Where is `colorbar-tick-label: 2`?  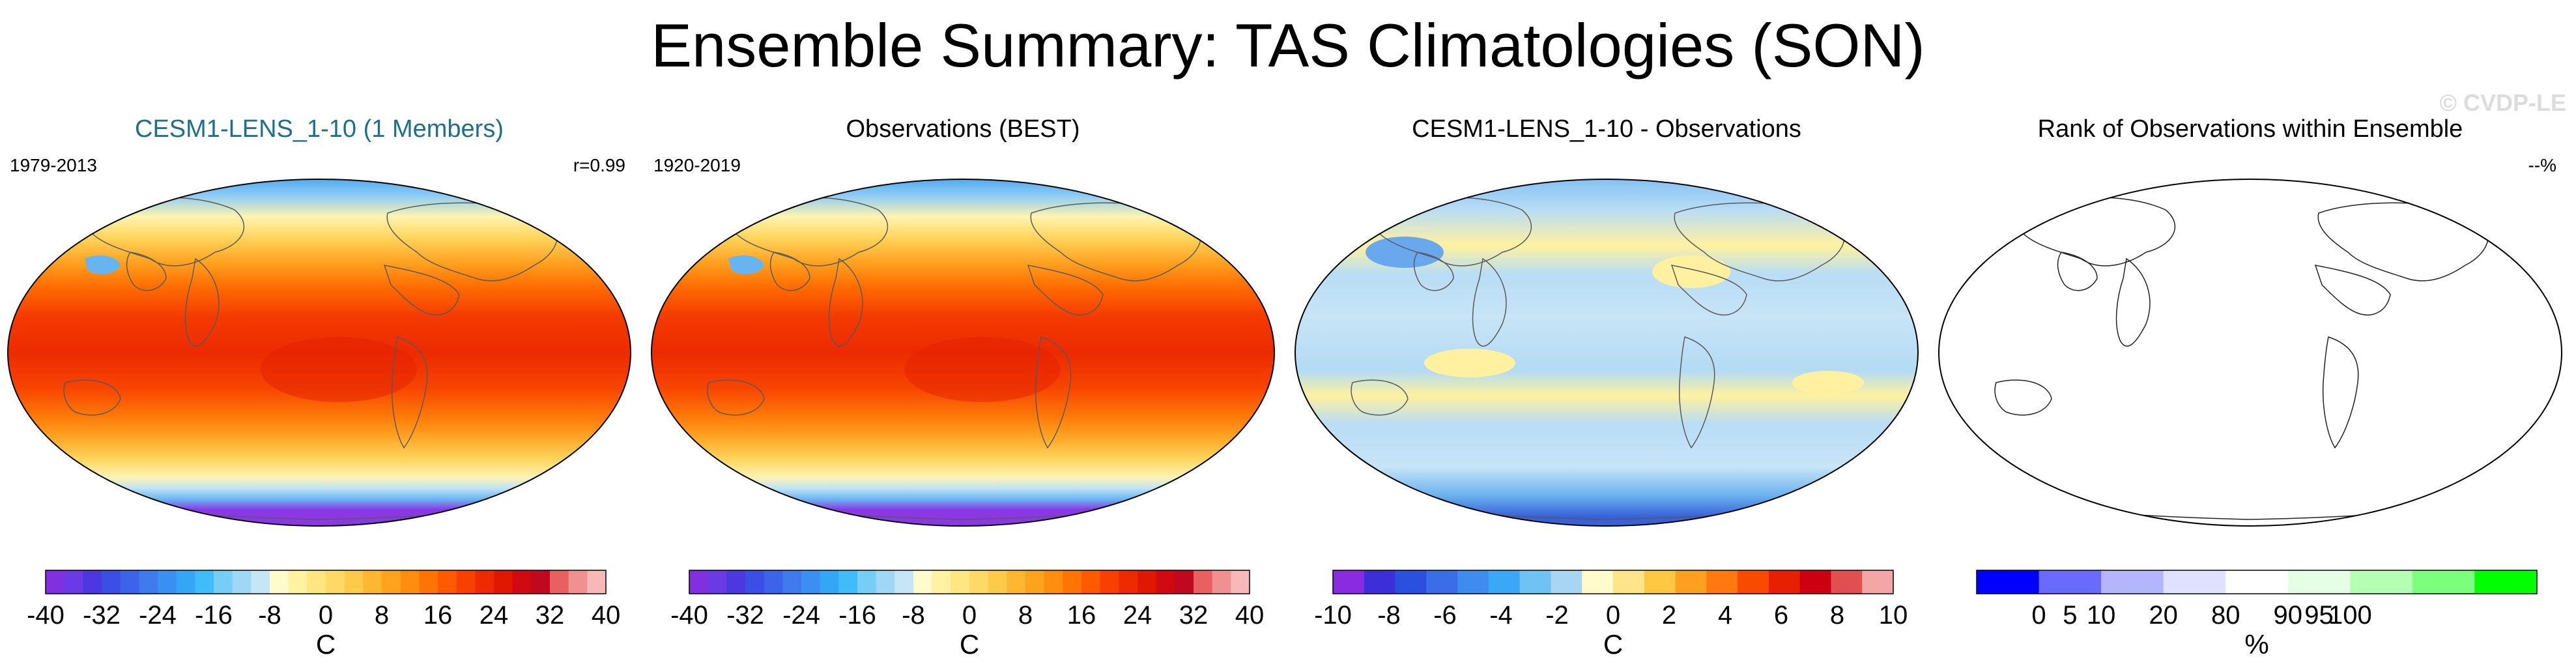
colorbar-tick-label: 2 is located at coordinates (1669, 616).